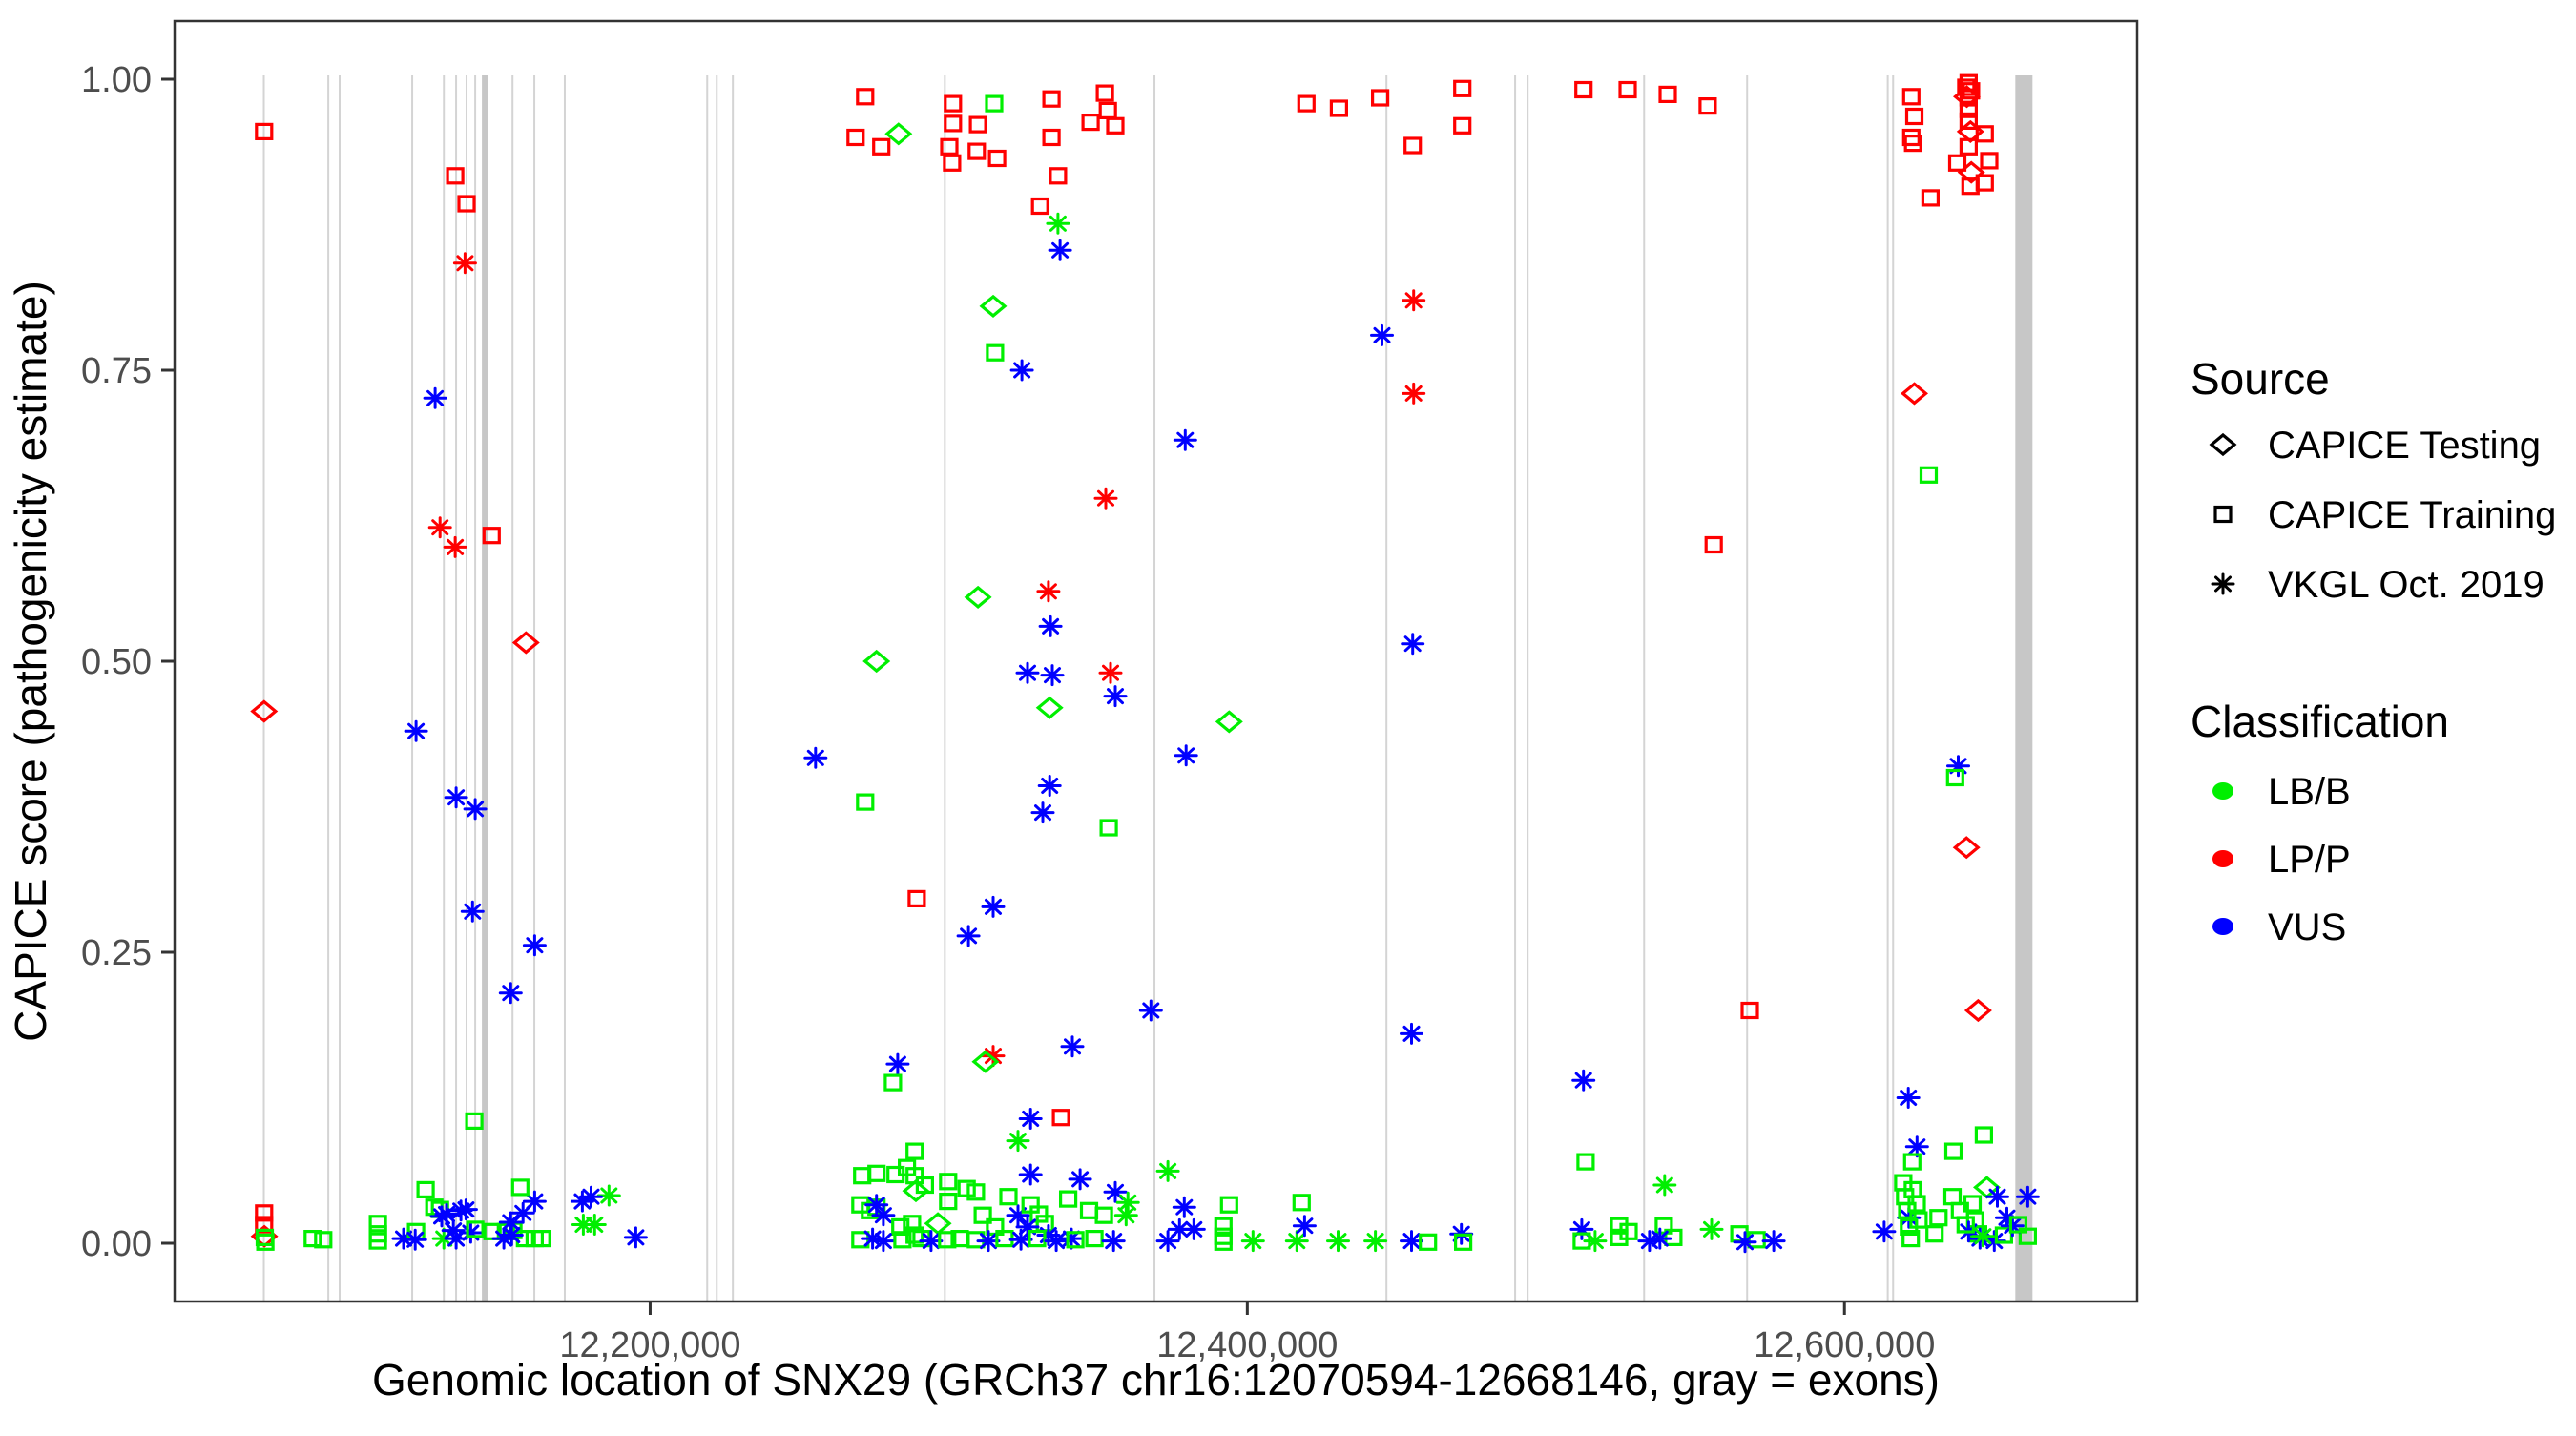 This screenshot has width=2576, height=1436. I want to click on x-axis: 12,200,000 12,400,000 12,600,000, so click(1247, 1333).